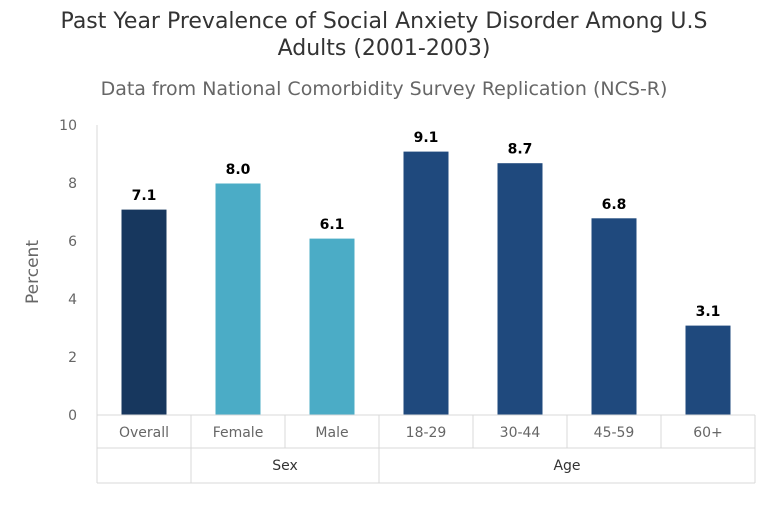 The height and width of the screenshot is (512, 768). What do you see at coordinates (72, 416) in the screenshot?
I see `y-tick-label: 0` at bounding box center [72, 416].